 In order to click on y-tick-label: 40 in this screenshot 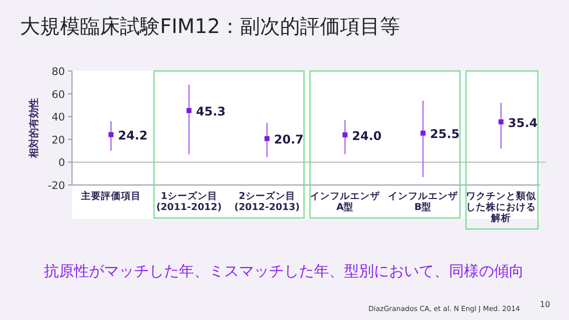, I will do `click(58, 118)`.